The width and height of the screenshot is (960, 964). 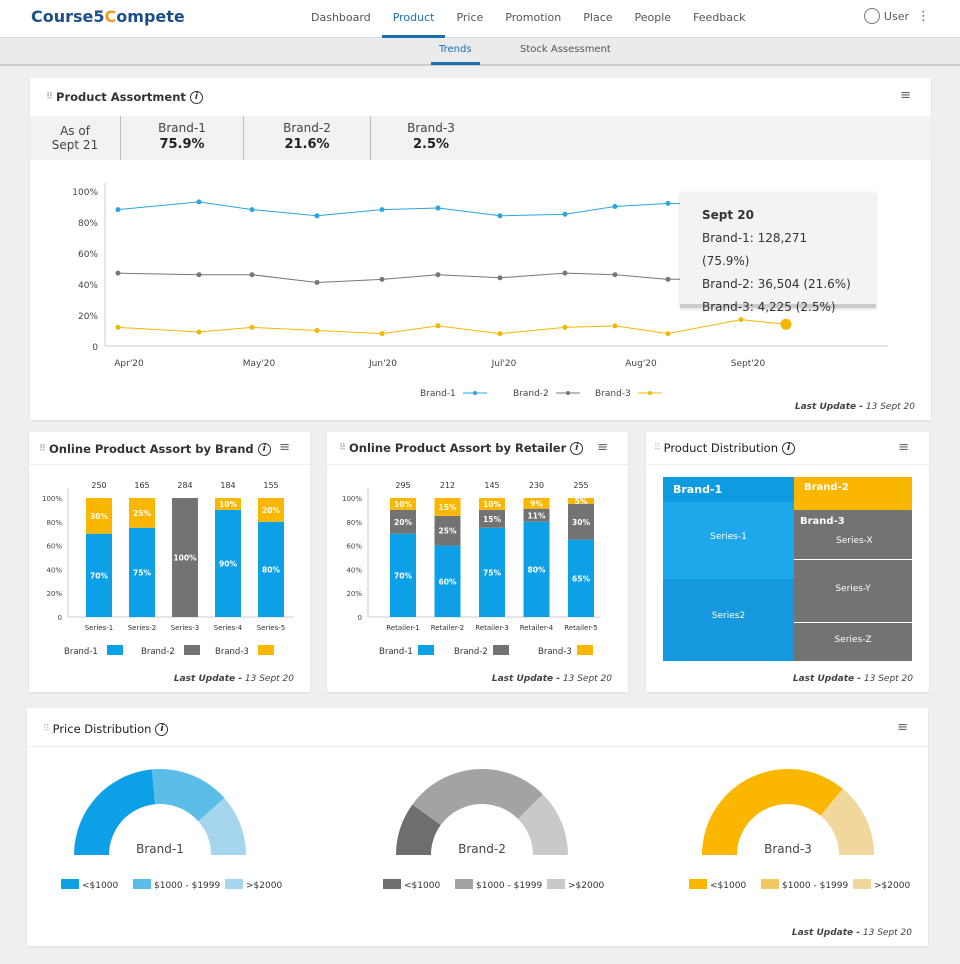 I want to click on donut-label: Brand-2, so click(x=482, y=849).